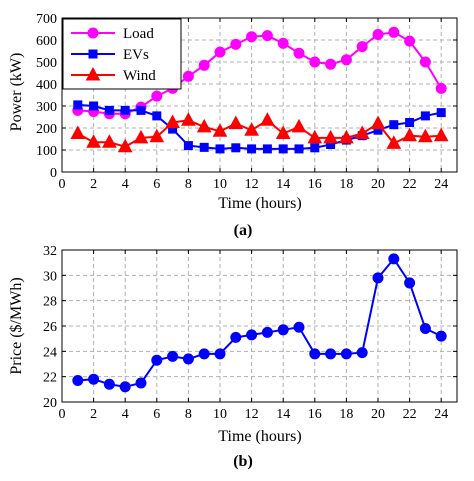 This screenshot has width=474, height=481. Describe the element at coordinates (46, 85) in the screenshot. I see `chart-a-ytick-label: 400` at that location.